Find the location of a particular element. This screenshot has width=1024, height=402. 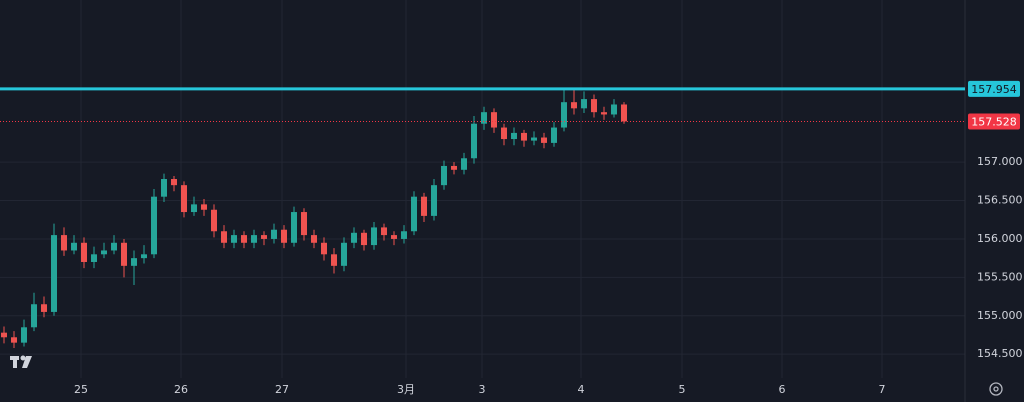

x-tick-label: 26 is located at coordinates (181, 389).